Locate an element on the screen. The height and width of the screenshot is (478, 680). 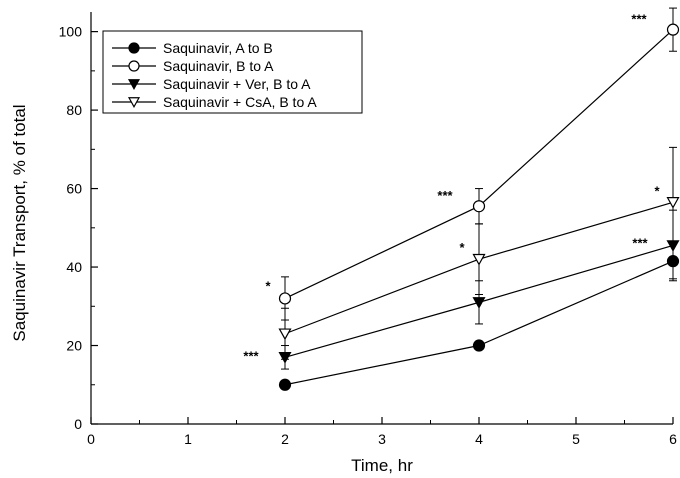
legend-item: Saquinavir, A to B is located at coordinates (192, 48).